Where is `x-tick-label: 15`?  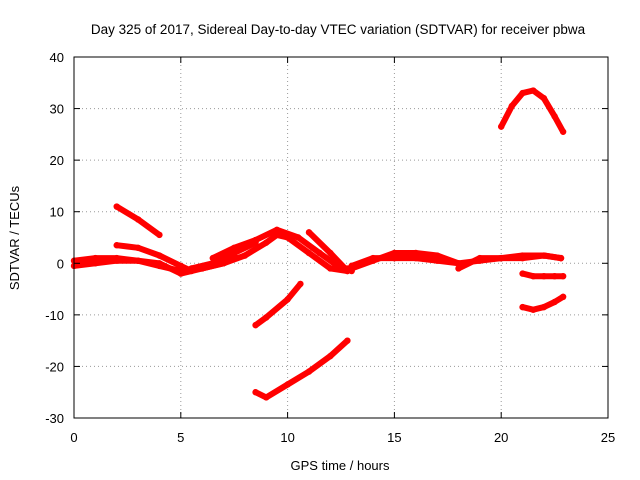
x-tick-label: 15 is located at coordinates (394, 437).